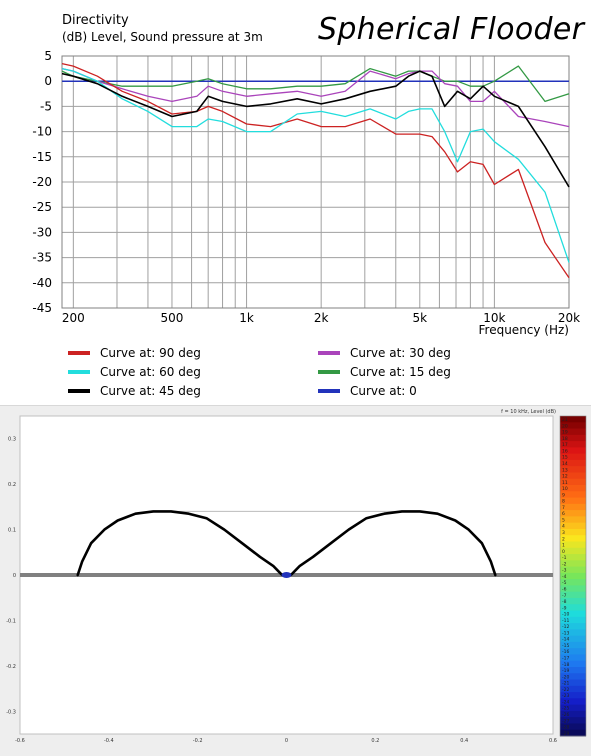 This screenshot has width=591, height=756. I want to click on legend-label: Curve at: 15 deg, so click(400, 372).